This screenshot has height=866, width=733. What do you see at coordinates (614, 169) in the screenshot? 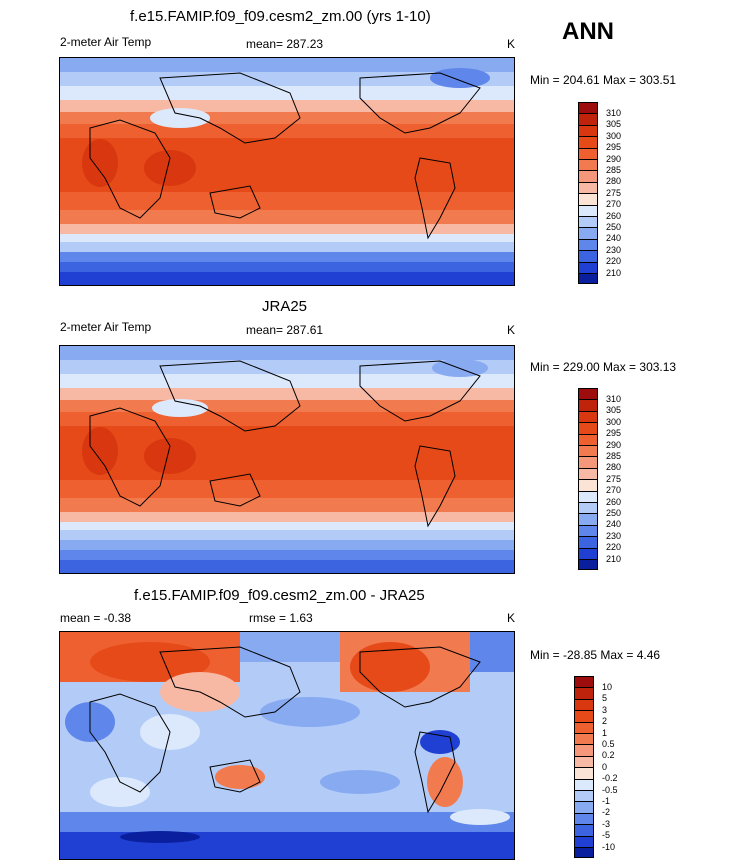
I see `panel1-colorbar-tick-label: 285` at bounding box center [614, 169].